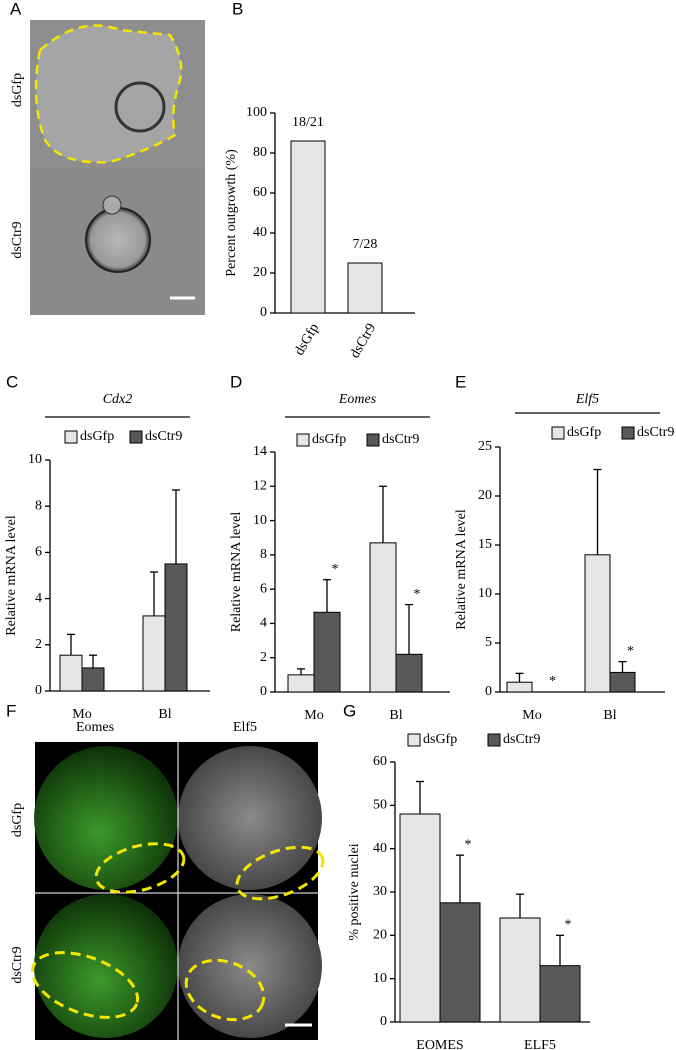  Describe the element at coordinates (308, 122) in the screenshot. I see `value-label: 18/21` at that location.